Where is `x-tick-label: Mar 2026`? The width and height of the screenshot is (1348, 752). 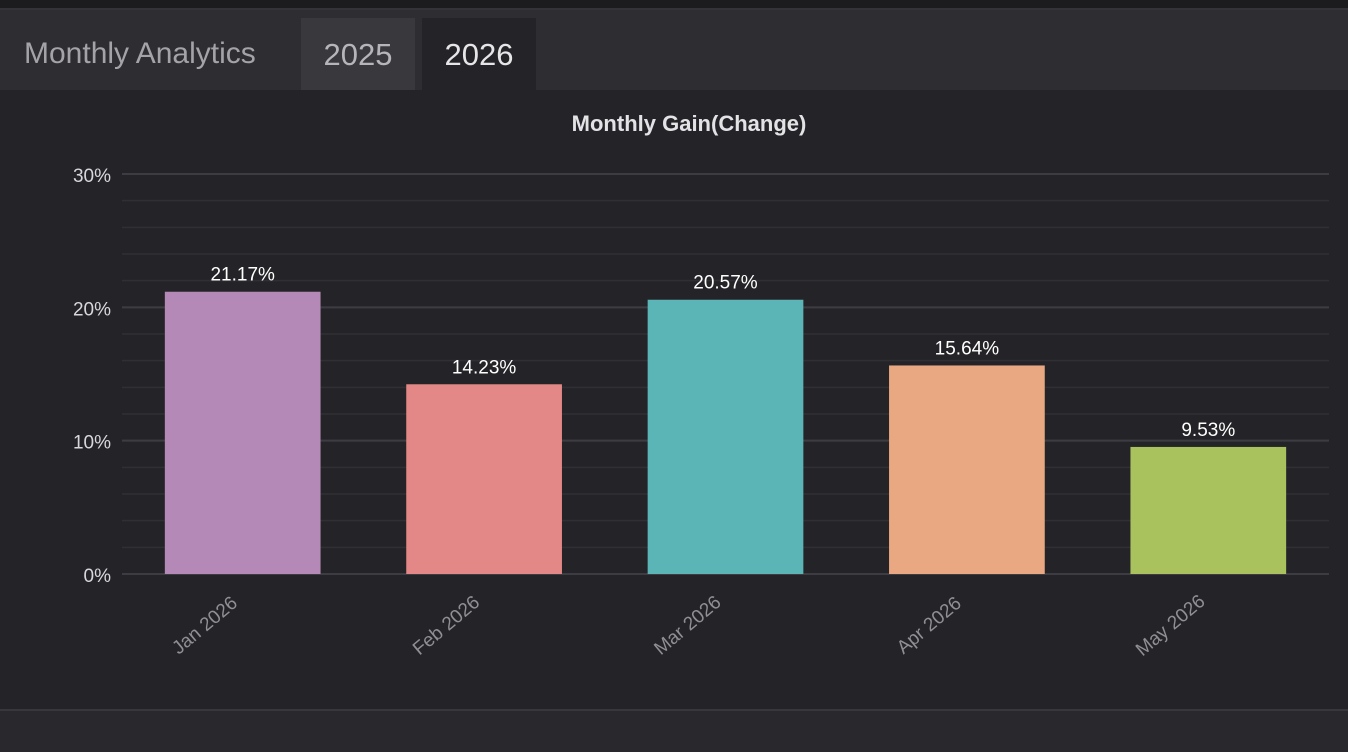 x-tick-label: Mar 2026 is located at coordinates (687, 626).